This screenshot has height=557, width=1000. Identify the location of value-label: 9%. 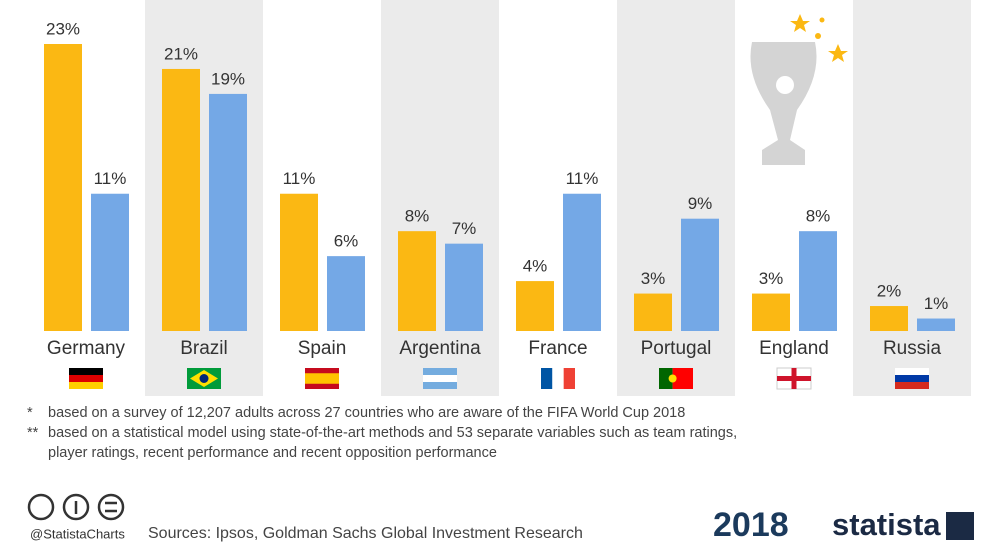
(700, 203).